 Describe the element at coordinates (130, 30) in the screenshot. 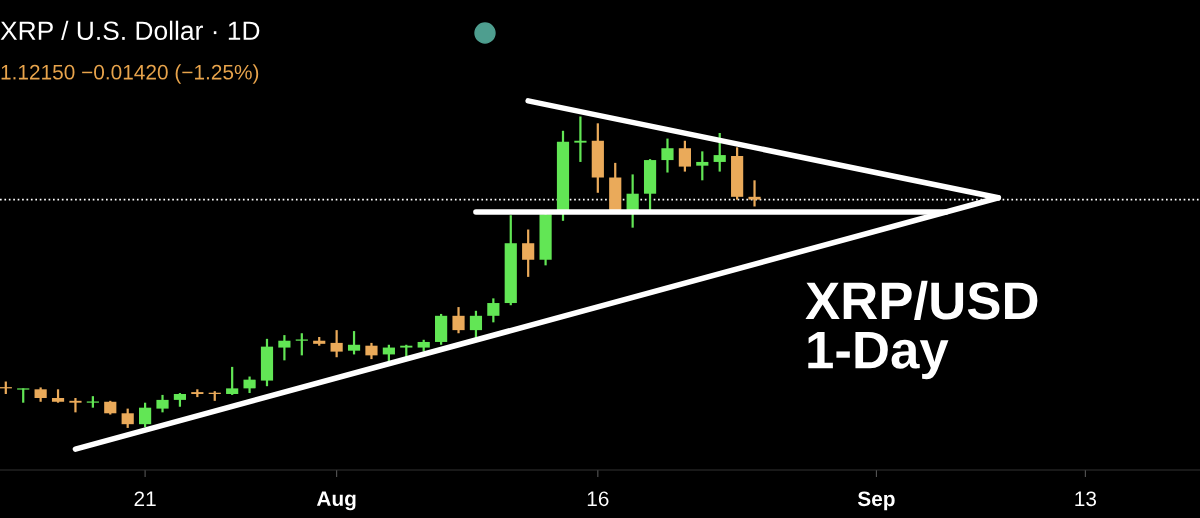

I see `chart-title: XRP / U.S. Dollar · 1D` at that location.